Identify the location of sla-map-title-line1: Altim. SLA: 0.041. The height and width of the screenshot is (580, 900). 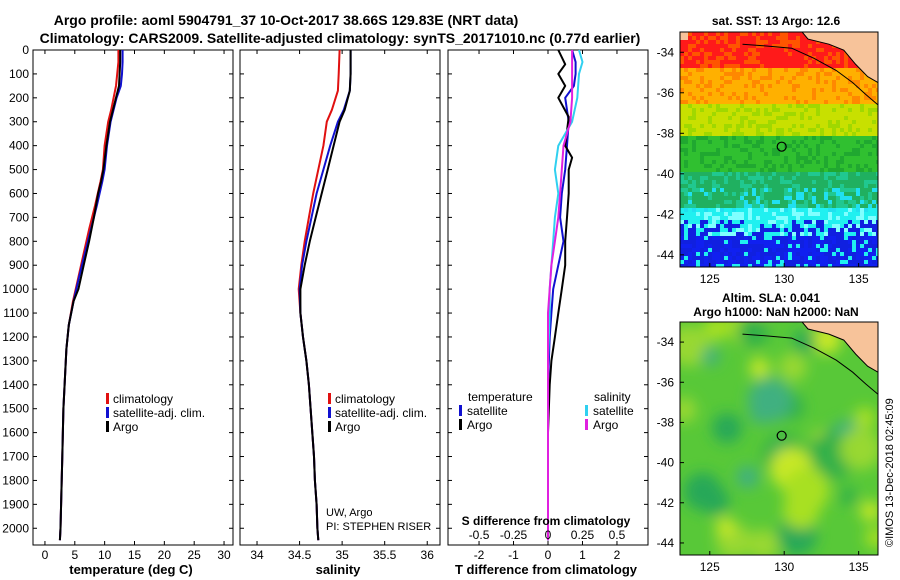
(771, 298).